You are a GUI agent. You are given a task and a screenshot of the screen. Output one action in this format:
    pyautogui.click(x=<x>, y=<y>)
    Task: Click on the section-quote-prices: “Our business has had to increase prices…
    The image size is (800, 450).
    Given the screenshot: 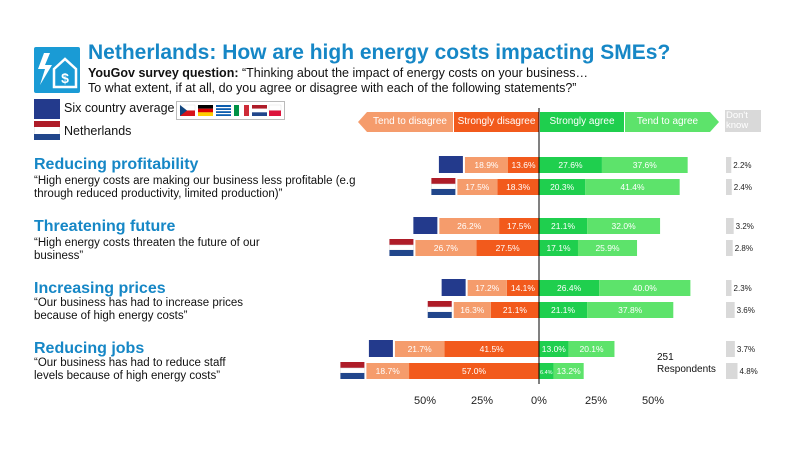 What is the action you would take?
    pyautogui.click(x=139, y=309)
    